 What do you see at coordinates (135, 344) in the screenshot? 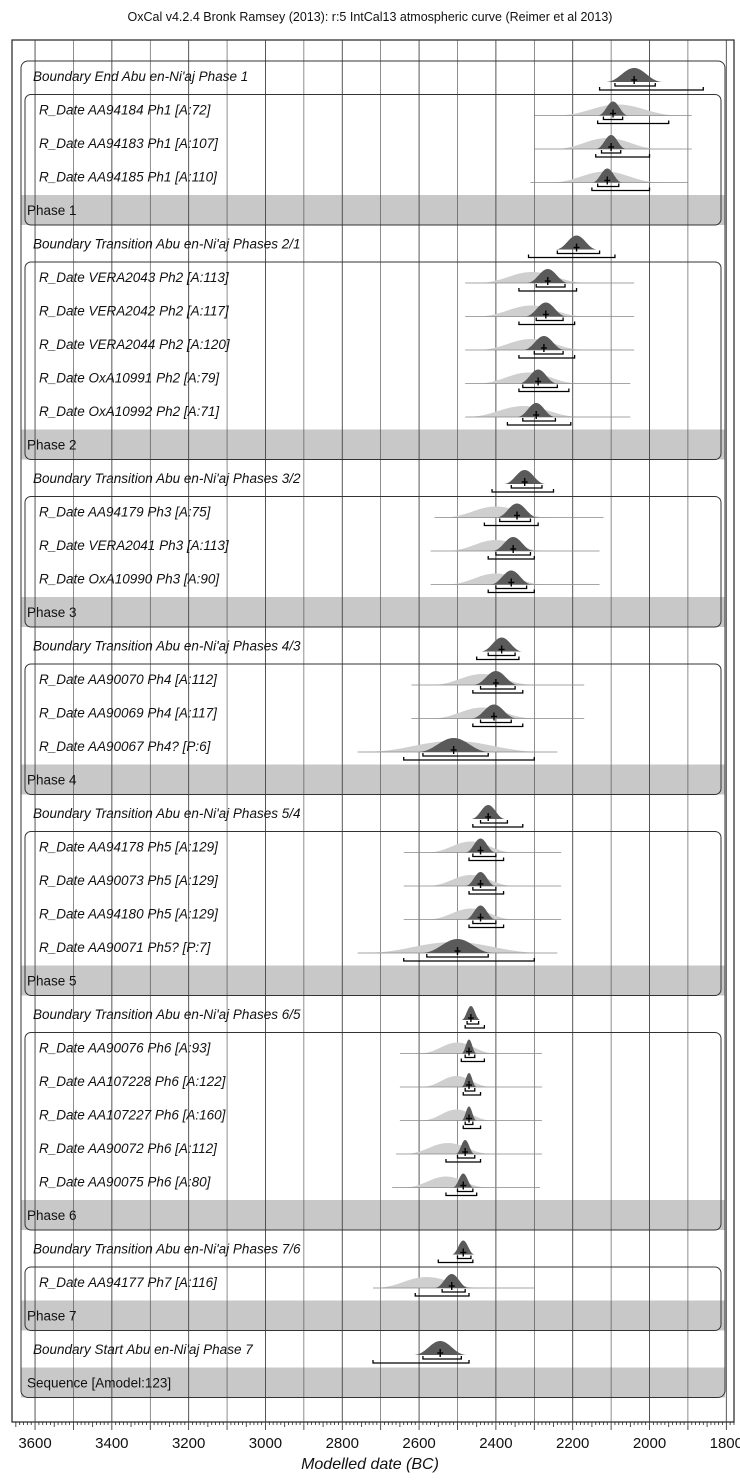
I see `date-label: R_Date VERA2044 Ph2 [A:120]` at bounding box center [135, 344].